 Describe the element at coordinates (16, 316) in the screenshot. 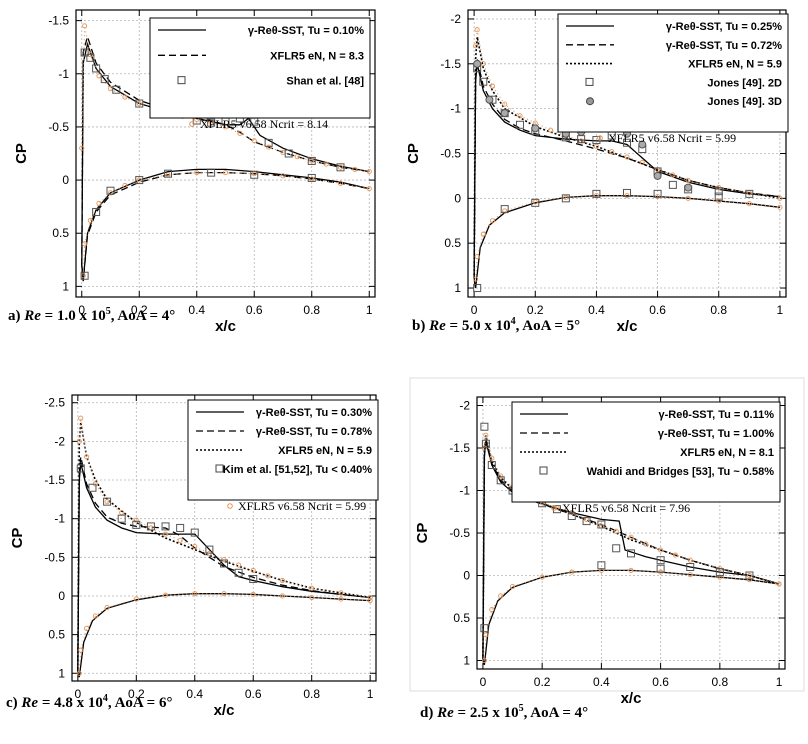

I see `caption-label: a)` at that location.